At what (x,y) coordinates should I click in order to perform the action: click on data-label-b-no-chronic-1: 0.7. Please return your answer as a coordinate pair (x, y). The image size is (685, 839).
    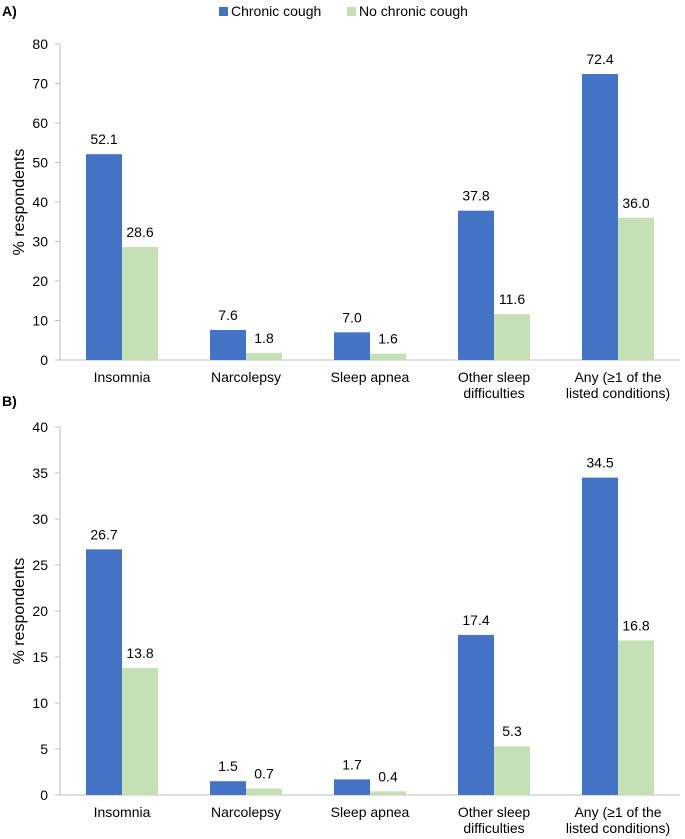
    Looking at the image, I should click on (264, 774).